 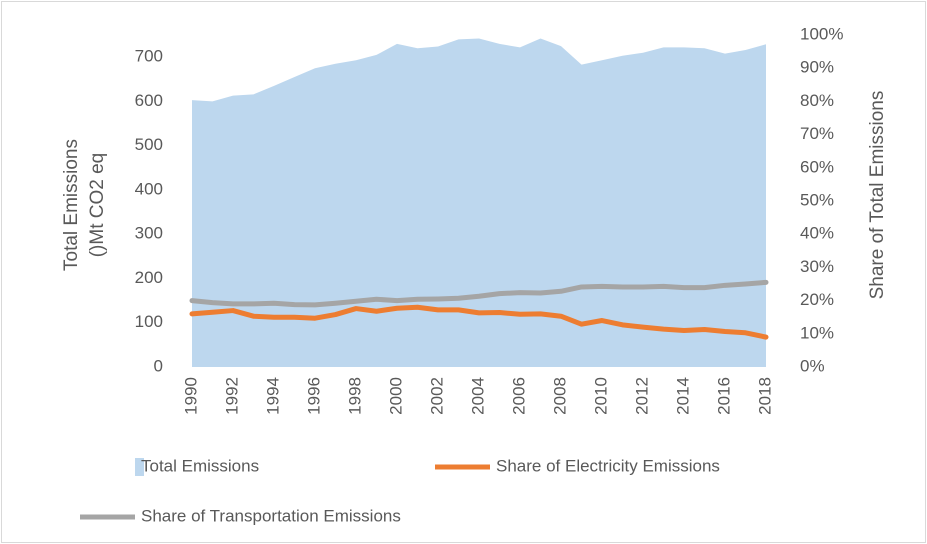 What do you see at coordinates (231, 396) in the screenshot?
I see `x-tick-label: 1992` at bounding box center [231, 396].